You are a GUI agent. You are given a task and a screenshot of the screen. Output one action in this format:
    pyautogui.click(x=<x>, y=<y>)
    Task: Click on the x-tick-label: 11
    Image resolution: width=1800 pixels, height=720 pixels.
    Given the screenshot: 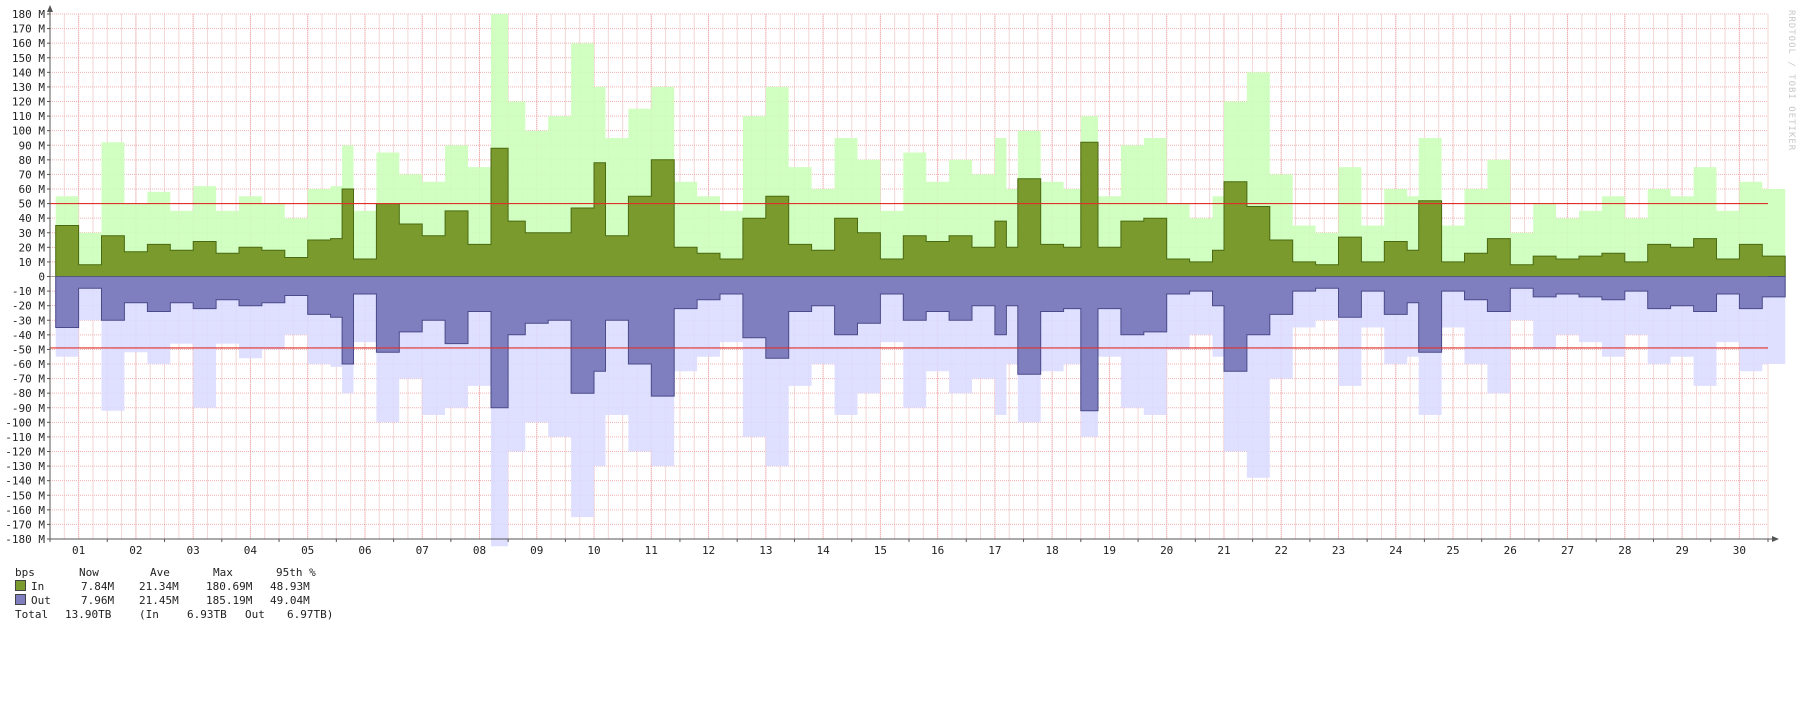 What is the action you would take?
    pyautogui.click(x=651, y=550)
    